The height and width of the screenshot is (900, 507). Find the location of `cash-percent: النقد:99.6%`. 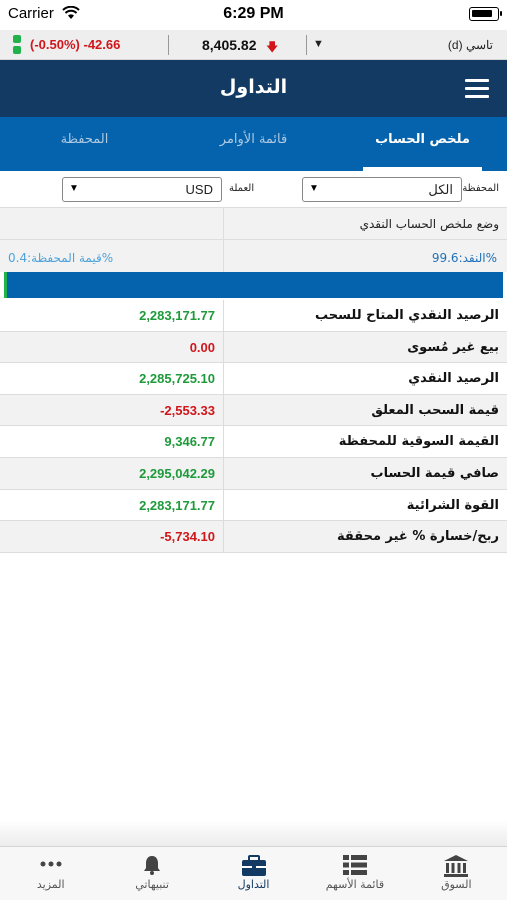

cash-percent: النقد:99.6% is located at coordinates (464, 258).